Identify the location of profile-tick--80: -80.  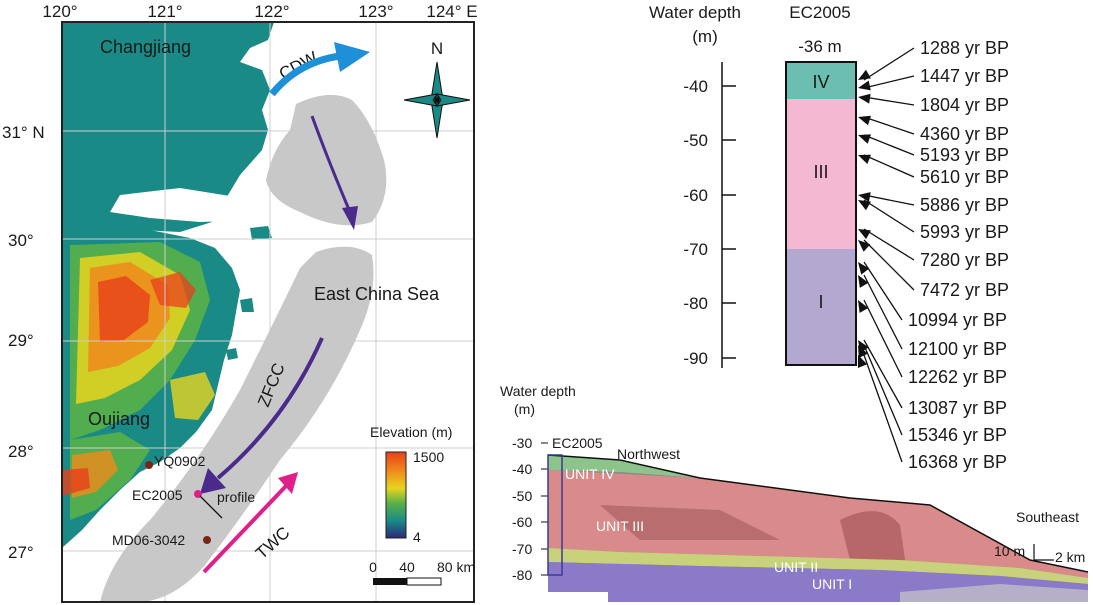
(522, 575).